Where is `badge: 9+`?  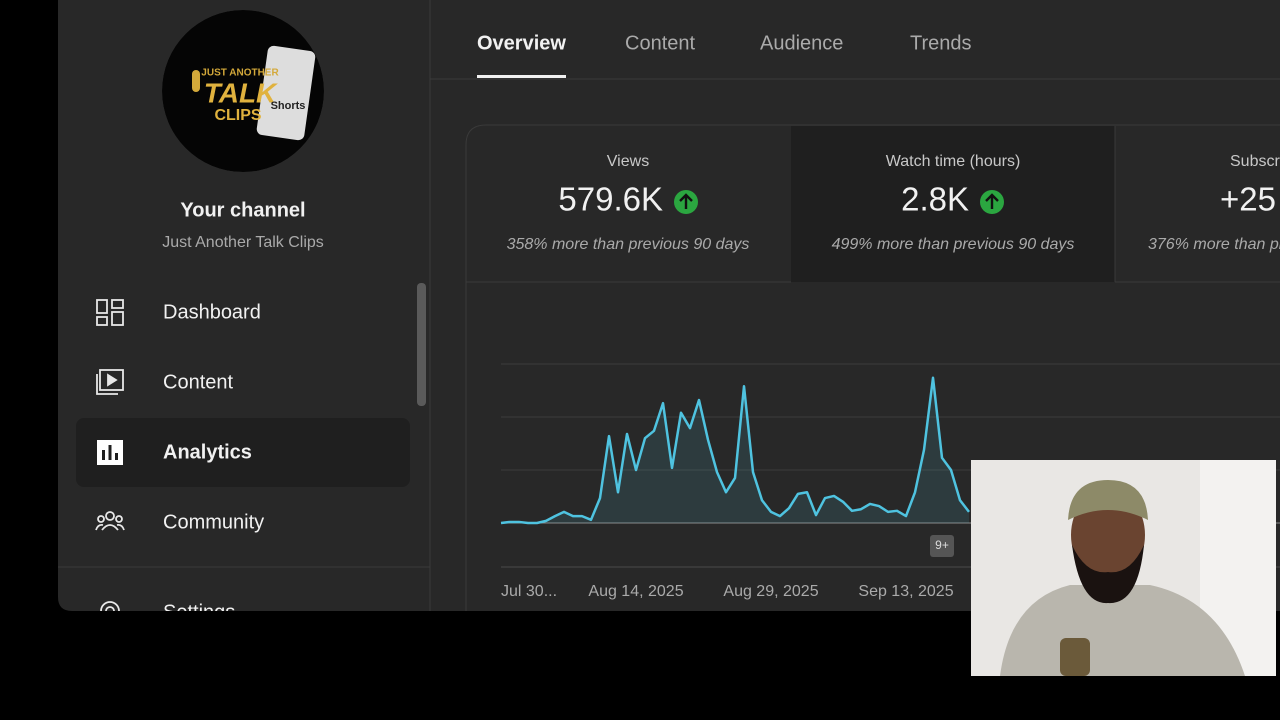 badge: 9+ is located at coordinates (942, 545).